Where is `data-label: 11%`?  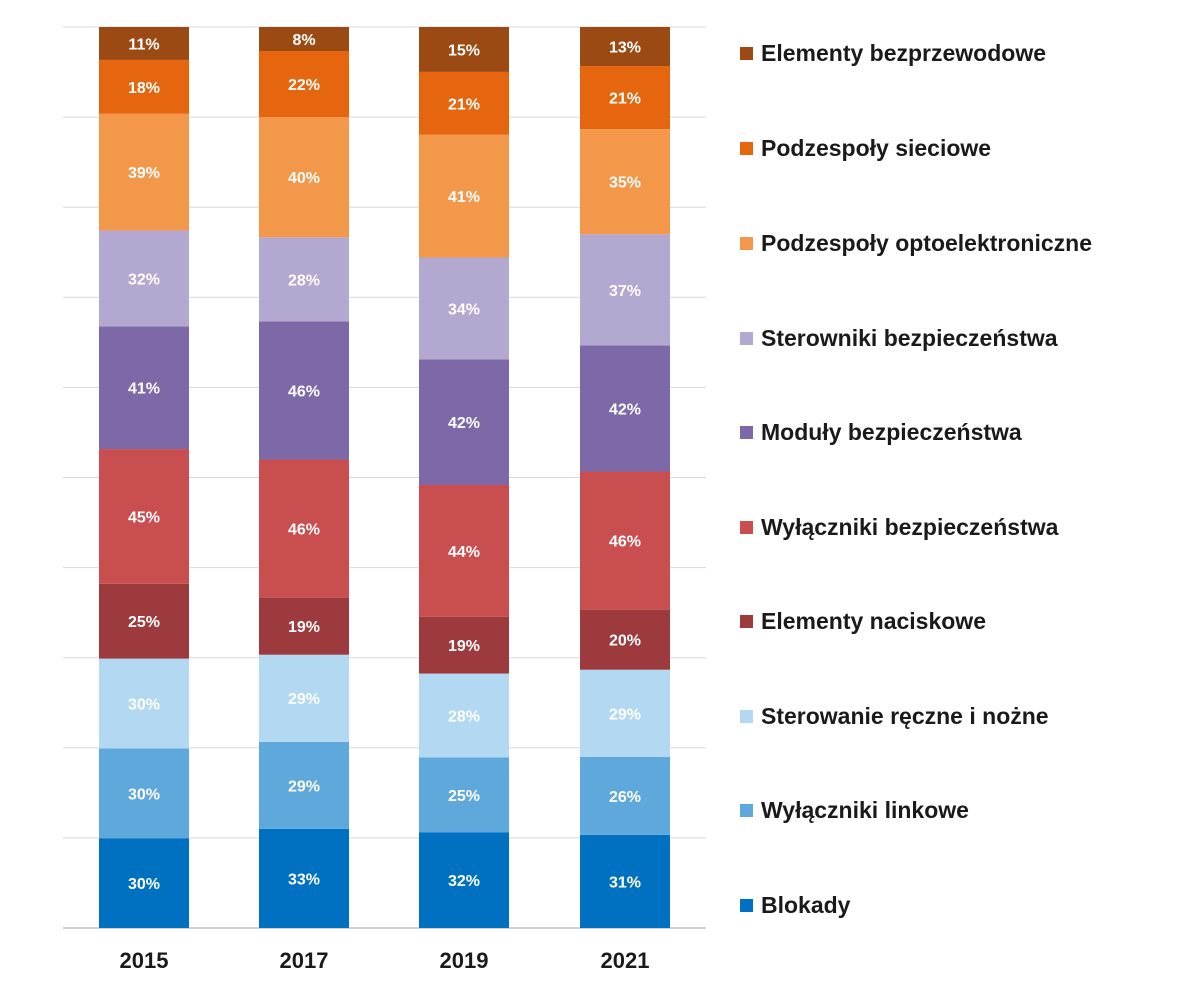
data-label: 11% is located at coordinates (143, 44).